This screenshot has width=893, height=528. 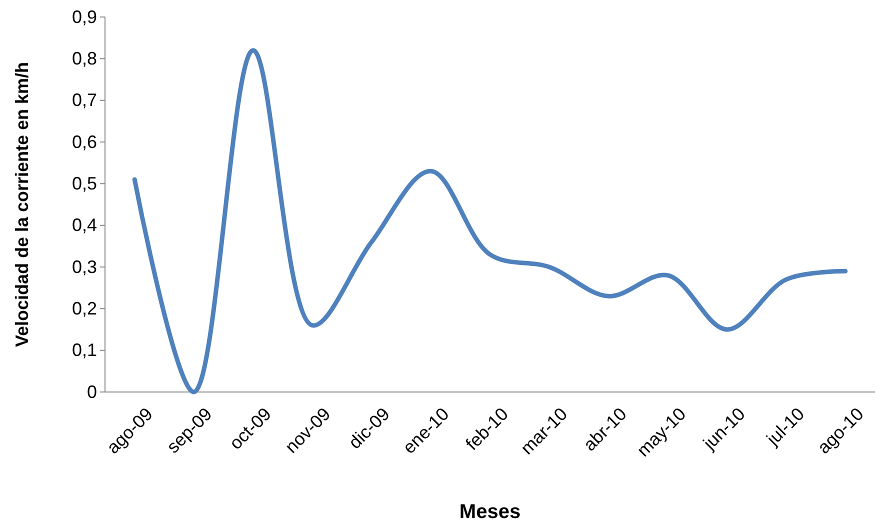 What do you see at coordinates (84, 16) in the screenshot?
I see `y-tick-label: 0,9` at bounding box center [84, 16].